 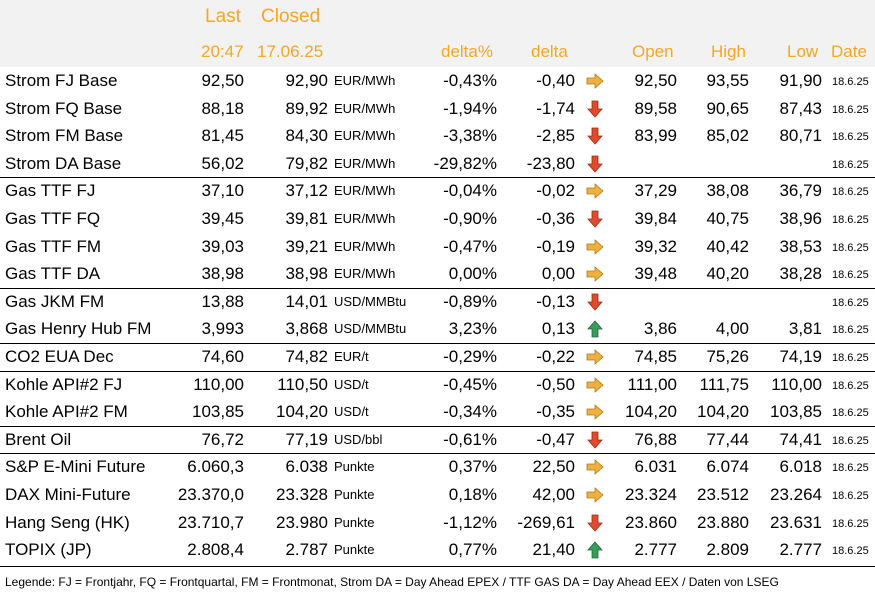 What do you see at coordinates (555, 108) in the screenshot?
I see `cell-delta: -1,74` at bounding box center [555, 108].